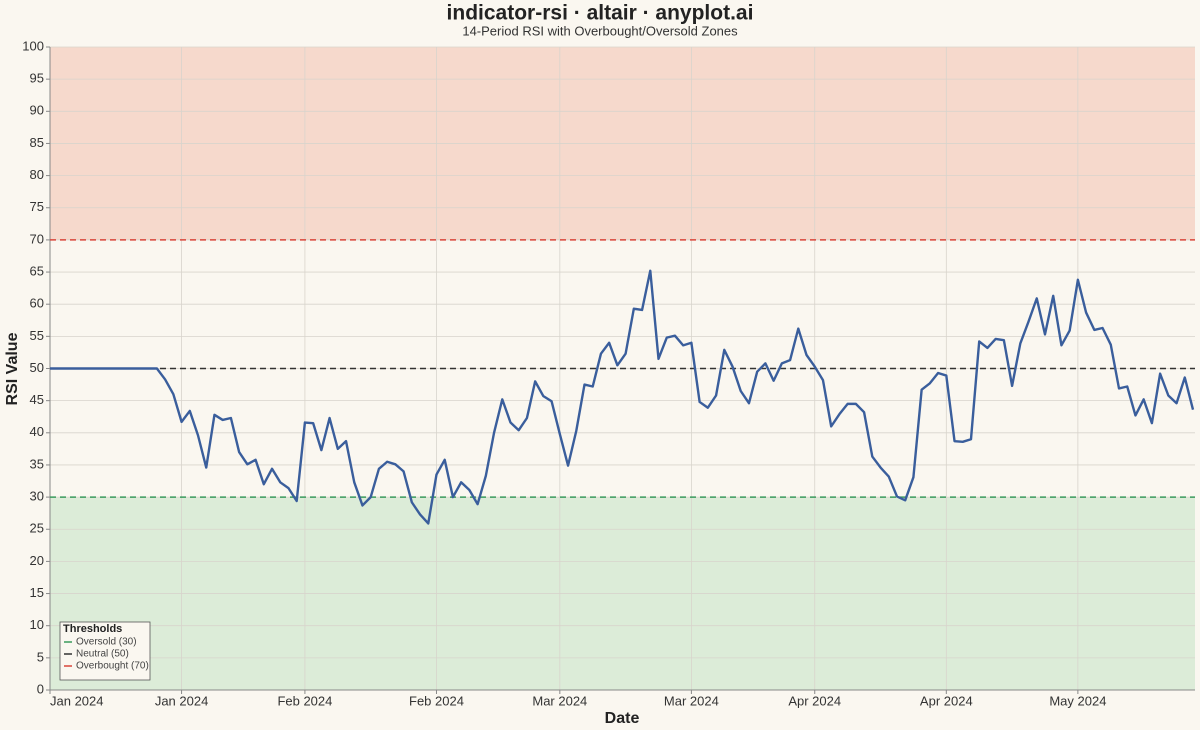  Describe the element at coordinates (37, 431) in the screenshot. I see `y-tick-label: 40` at that location.